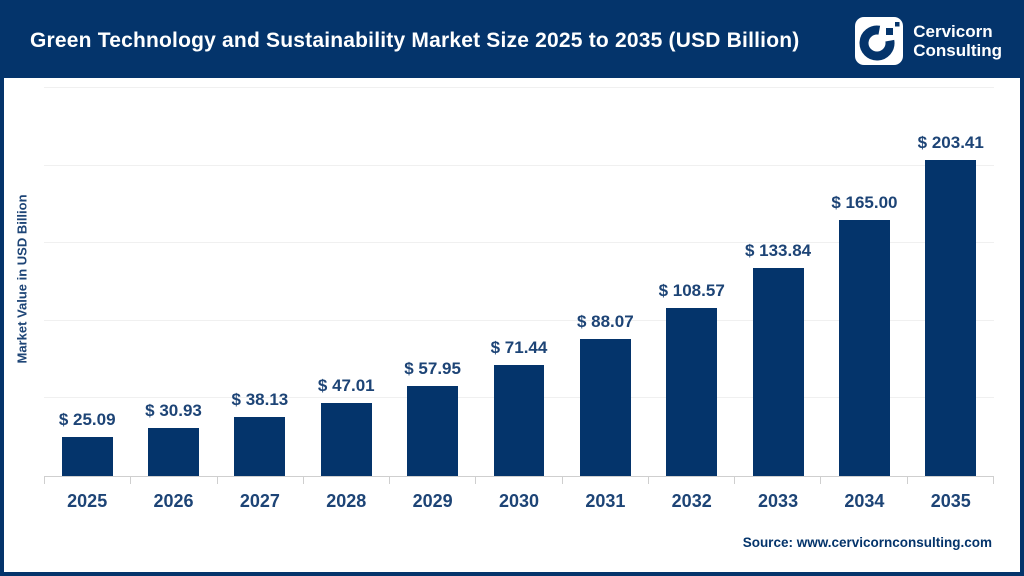  What do you see at coordinates (260, 399) in the screenshot?
I see `bar-value-label: $ 38.13` at bounding box center [260, 399].